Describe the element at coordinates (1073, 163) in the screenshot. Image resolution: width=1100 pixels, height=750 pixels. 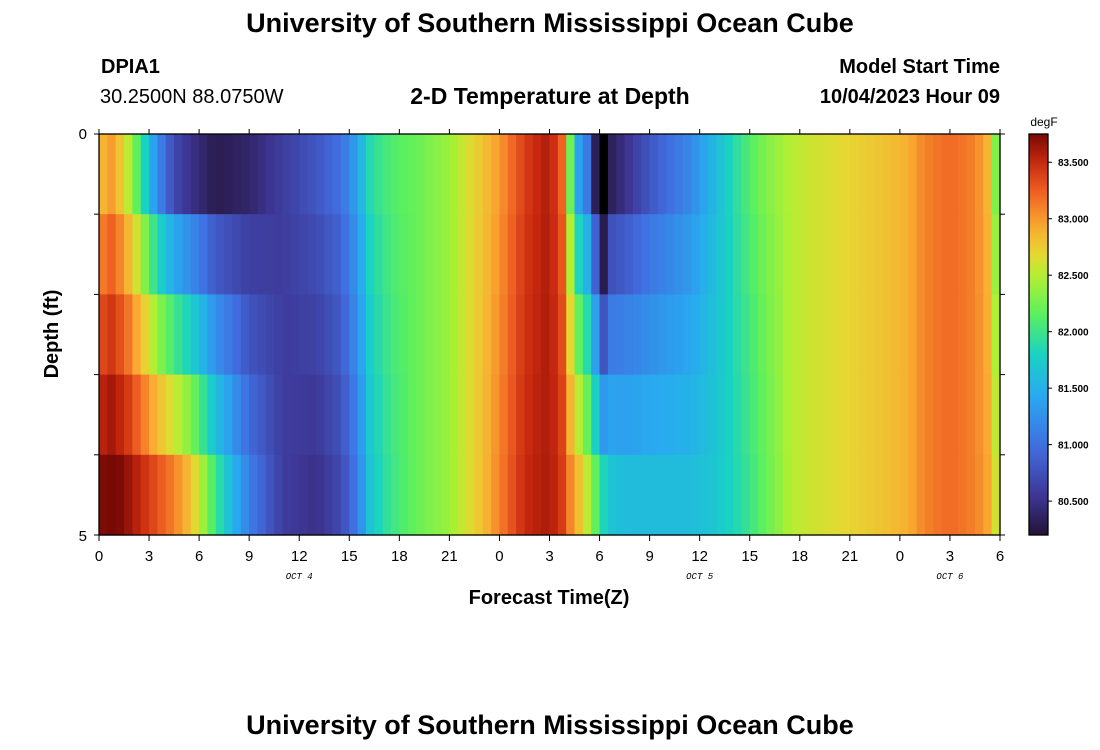
I see `colorbar-tick-label: 83.500` at that location.